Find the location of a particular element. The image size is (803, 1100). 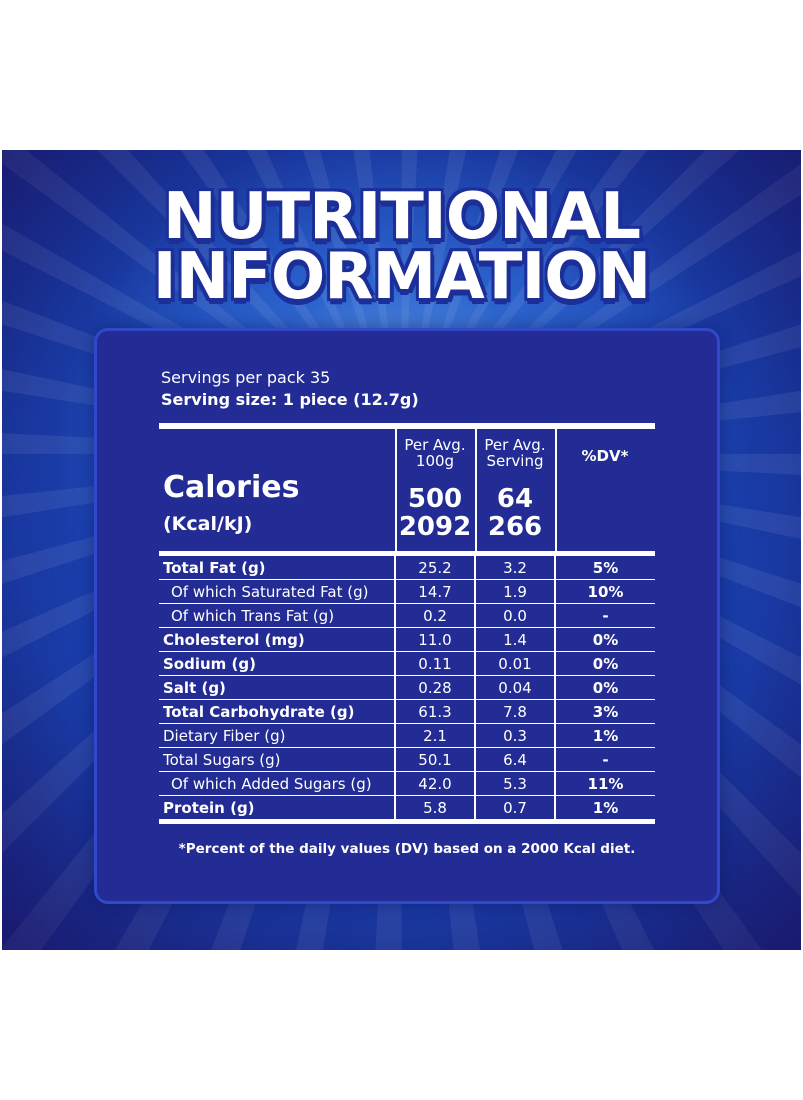

dv-value: 11% is located at coordinates (604, 783).